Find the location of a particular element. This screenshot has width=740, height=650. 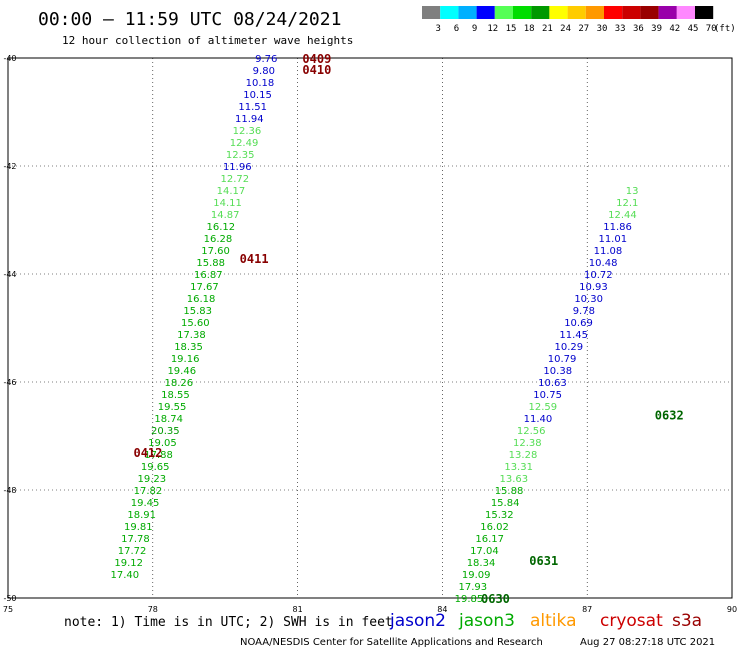

scale-label: 15 is located at coordinates (511, 29).